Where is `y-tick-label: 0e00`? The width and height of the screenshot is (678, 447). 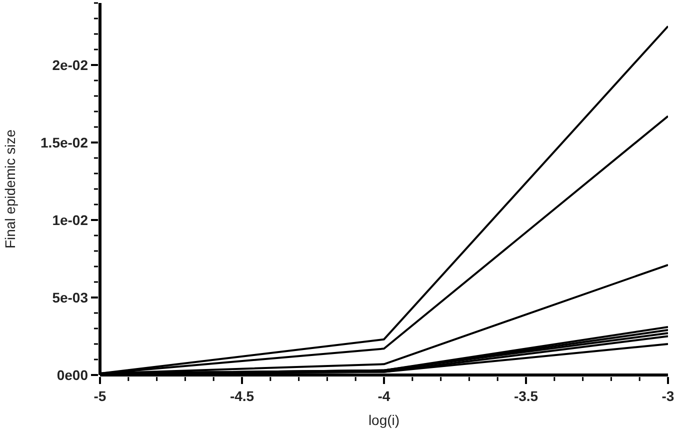 y-tick-label: 0e00 is located at coordinates (72, 375).